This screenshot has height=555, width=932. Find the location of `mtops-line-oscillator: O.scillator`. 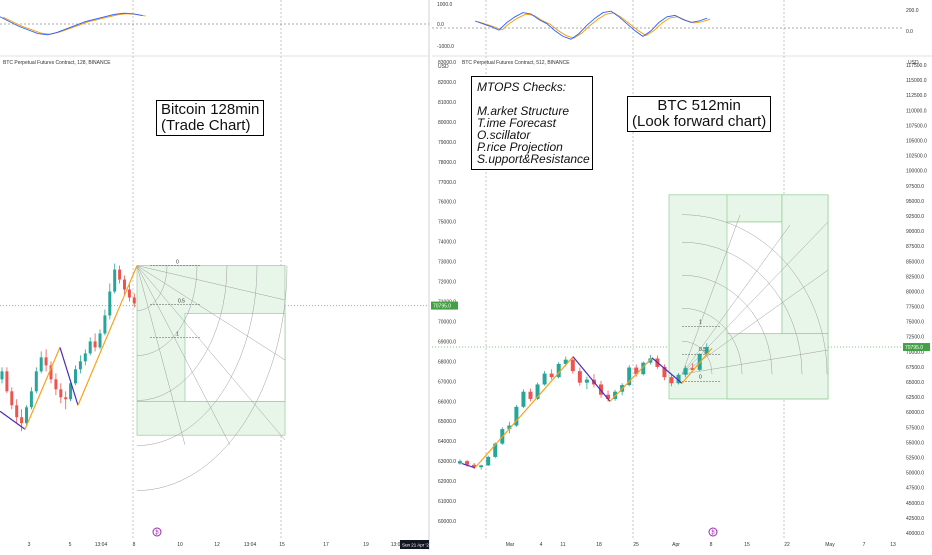

mtops-line-oscillator: O.scillator is located at coordinates (504, 135).